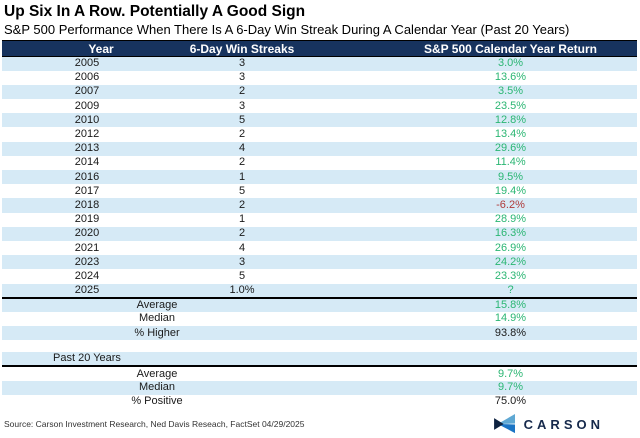 The width and height of the screenshot is (640, 438). I want to click on summary-row: % Higher 93.8%, so click(319, 333).